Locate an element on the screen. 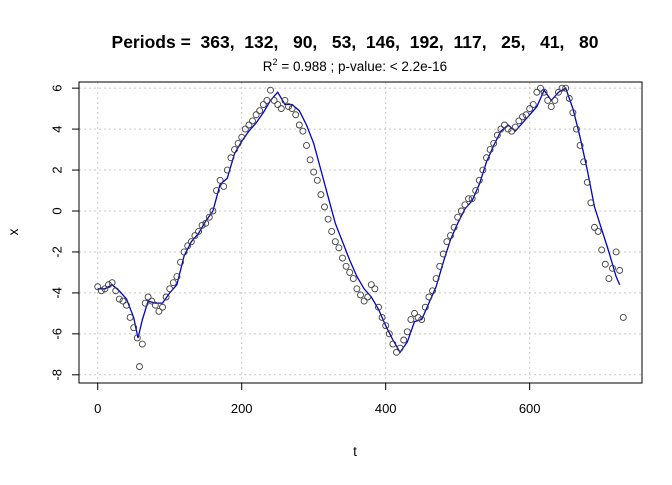 This screenshot has width=672, height=485. y-axis: -8 -6 -4 -2 0 2 4 6 is located at coordinates (65, 233).